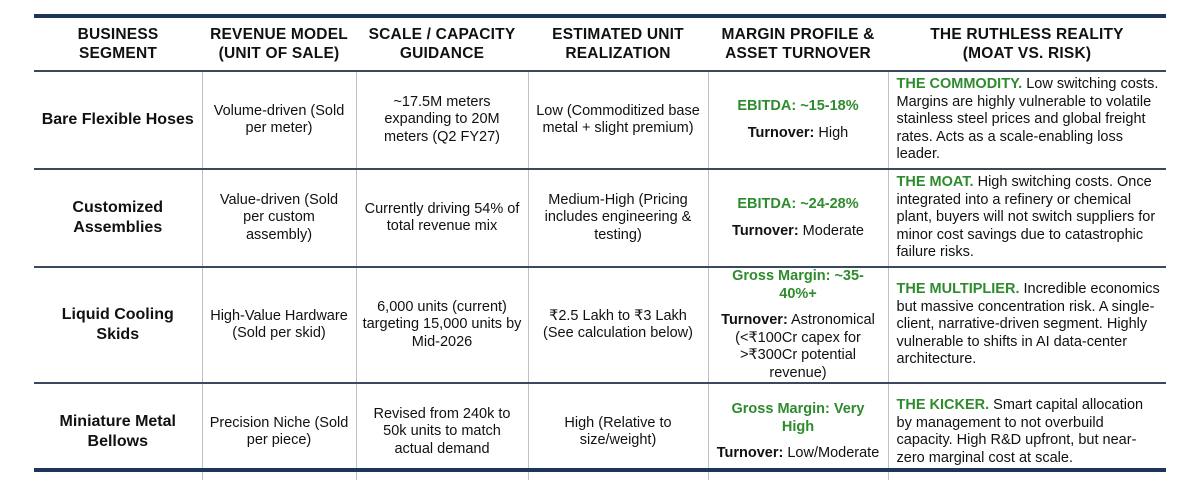 This screenshot has width=1199, height=488. I want to click on revenue-model: High-Value Hardware (Sold per skid), so click(279, 324).